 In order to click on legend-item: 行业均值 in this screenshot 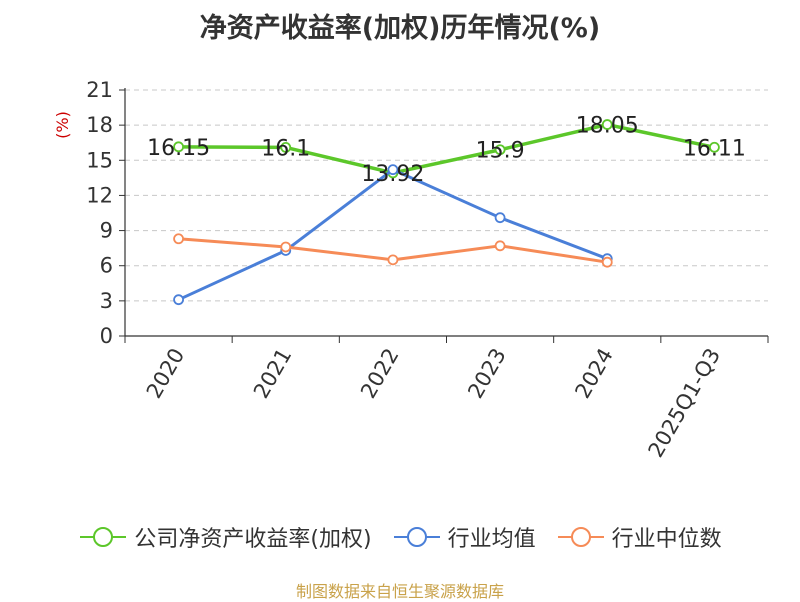, I will do `click(464, 537)`.